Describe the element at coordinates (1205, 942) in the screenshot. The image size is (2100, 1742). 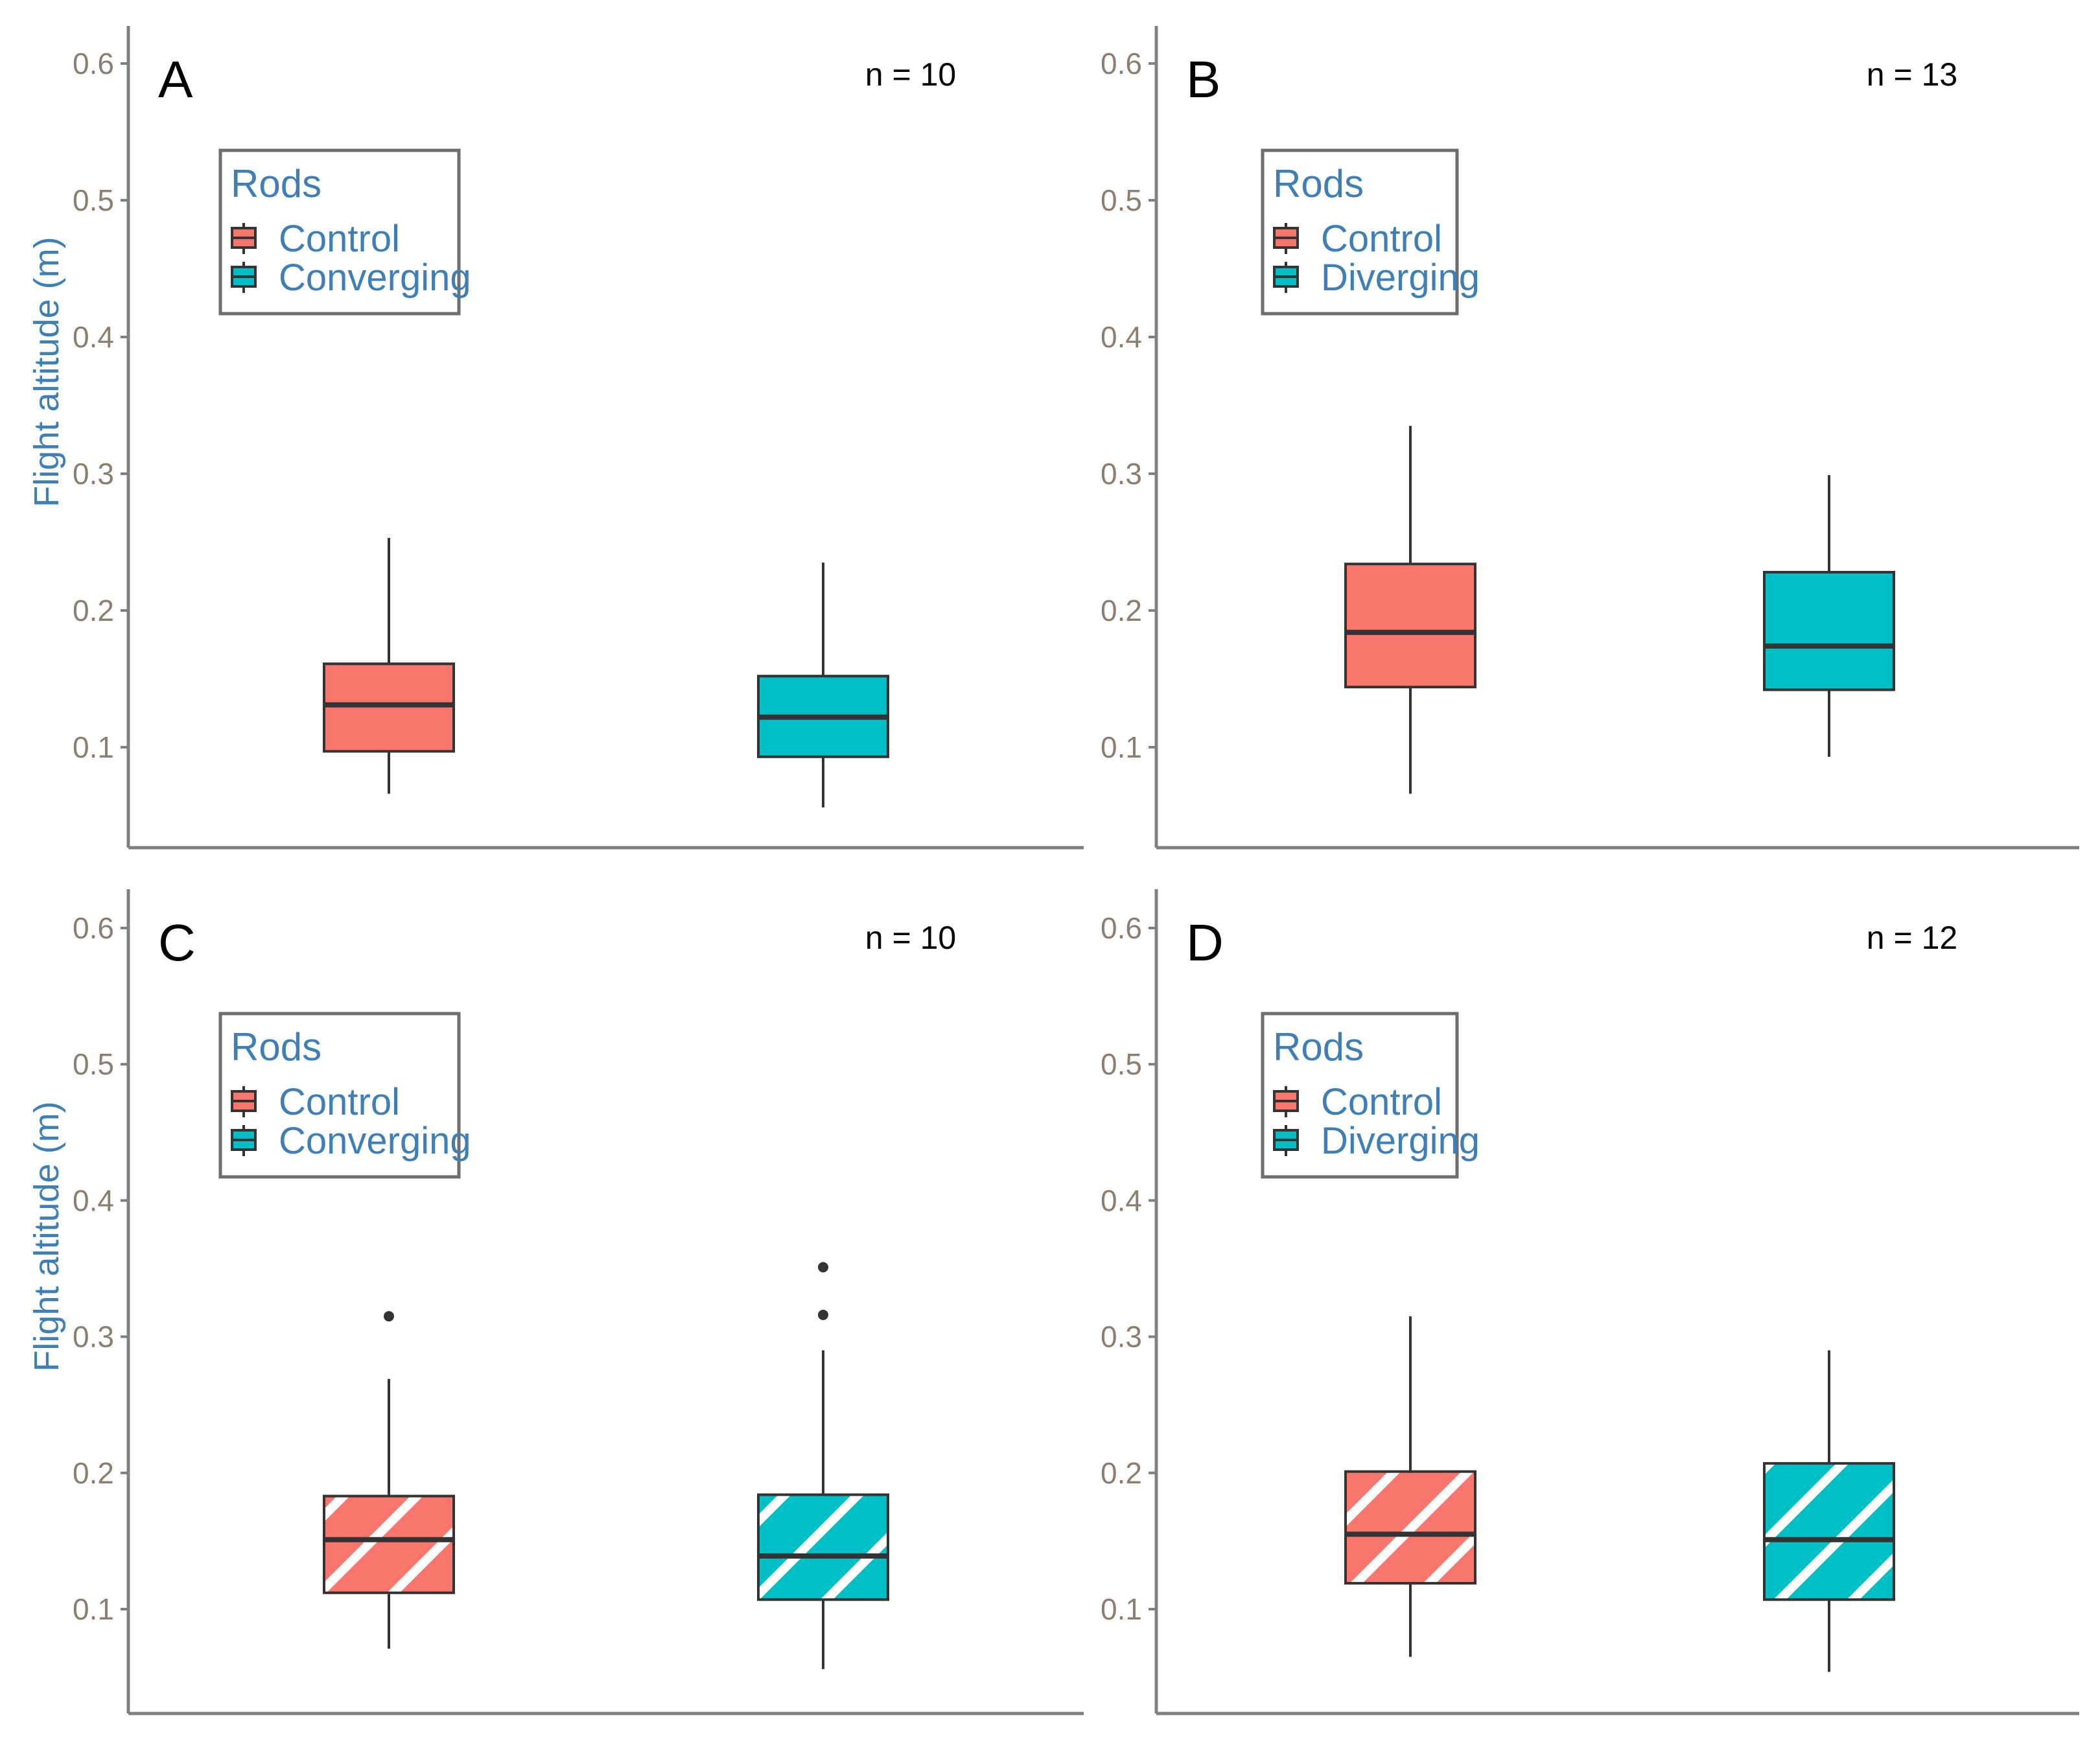
I see `panel-letter: D` at that location.